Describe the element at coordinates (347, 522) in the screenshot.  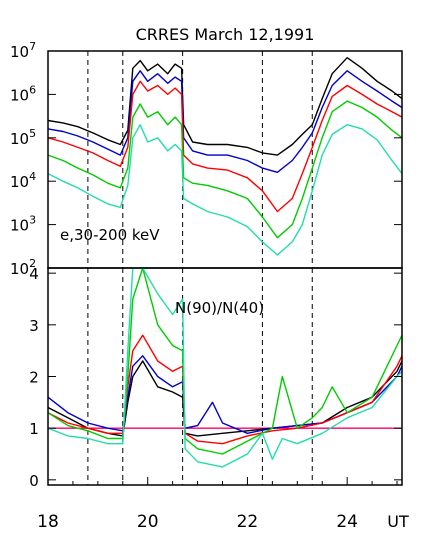
I see `xtick-label-3: 24` at that location.